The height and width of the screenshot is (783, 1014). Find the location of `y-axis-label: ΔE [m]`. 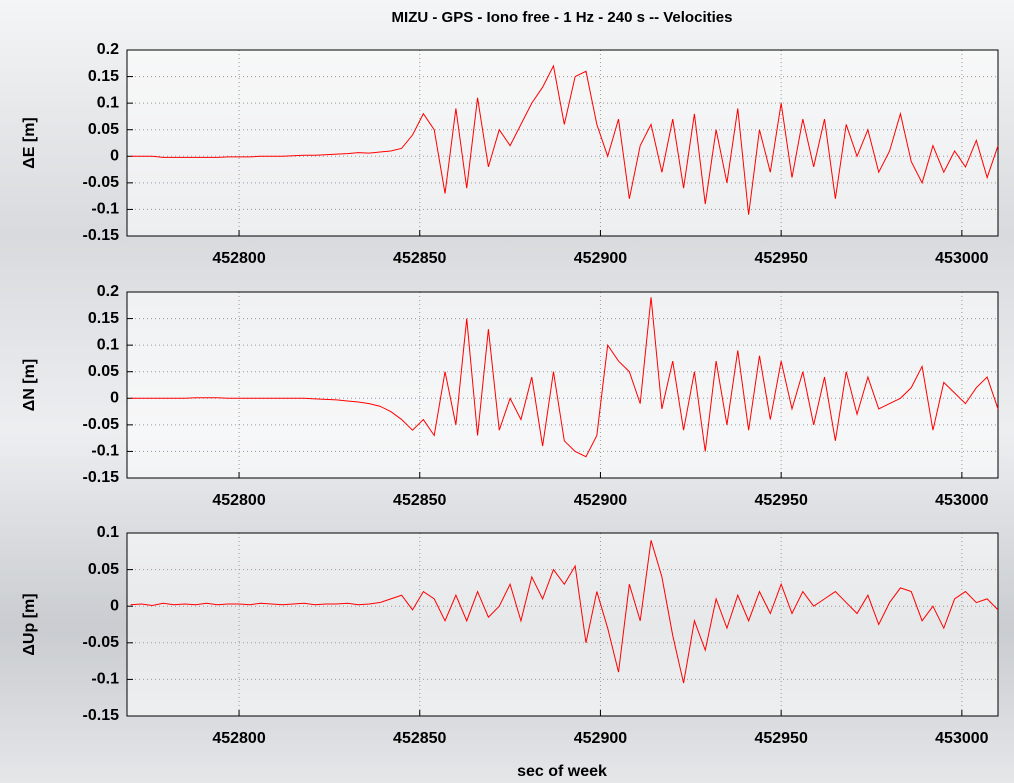

y-axis-label: ΔE [m] is located at coordinates (29, 143).